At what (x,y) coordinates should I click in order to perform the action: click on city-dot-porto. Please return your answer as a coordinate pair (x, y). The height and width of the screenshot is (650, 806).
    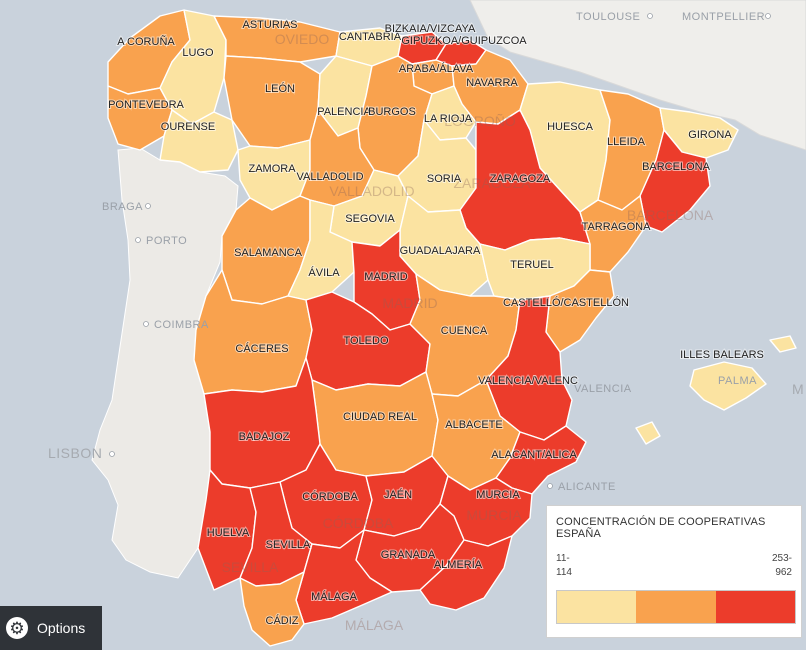
    Looking at the image, I should click on (138, 240).